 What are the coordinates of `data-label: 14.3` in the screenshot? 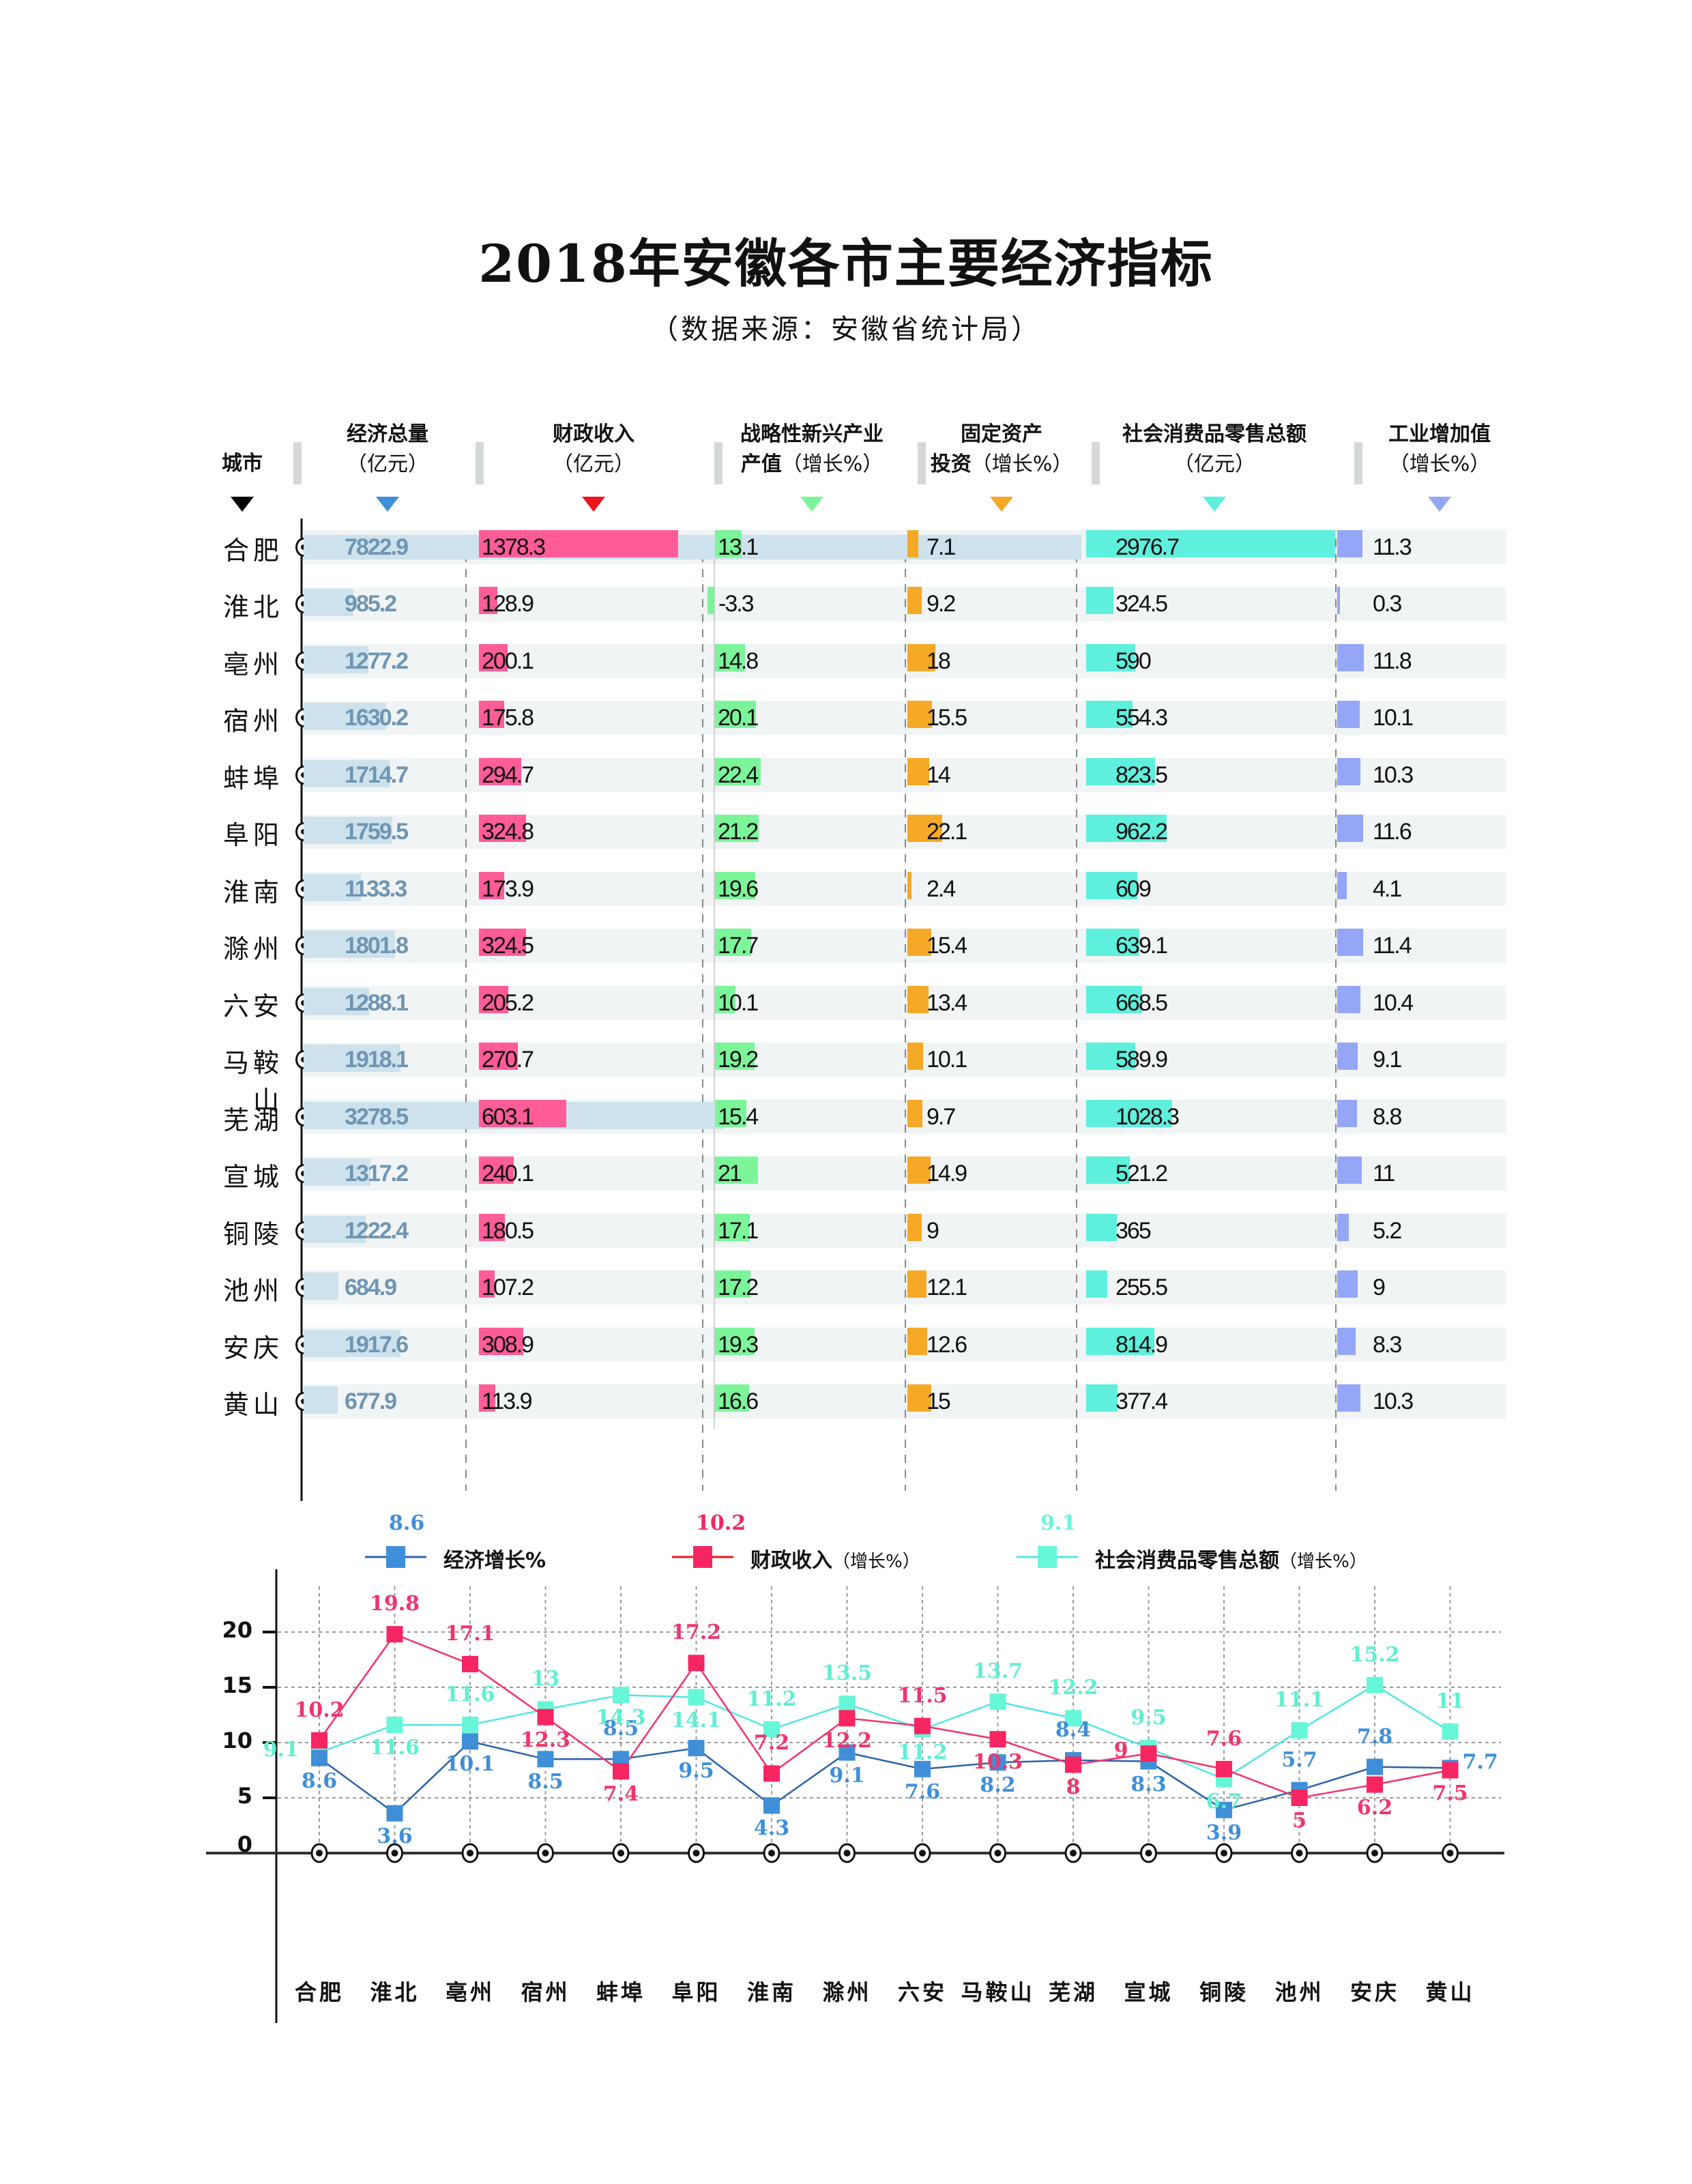 It's located at (621, 1718).